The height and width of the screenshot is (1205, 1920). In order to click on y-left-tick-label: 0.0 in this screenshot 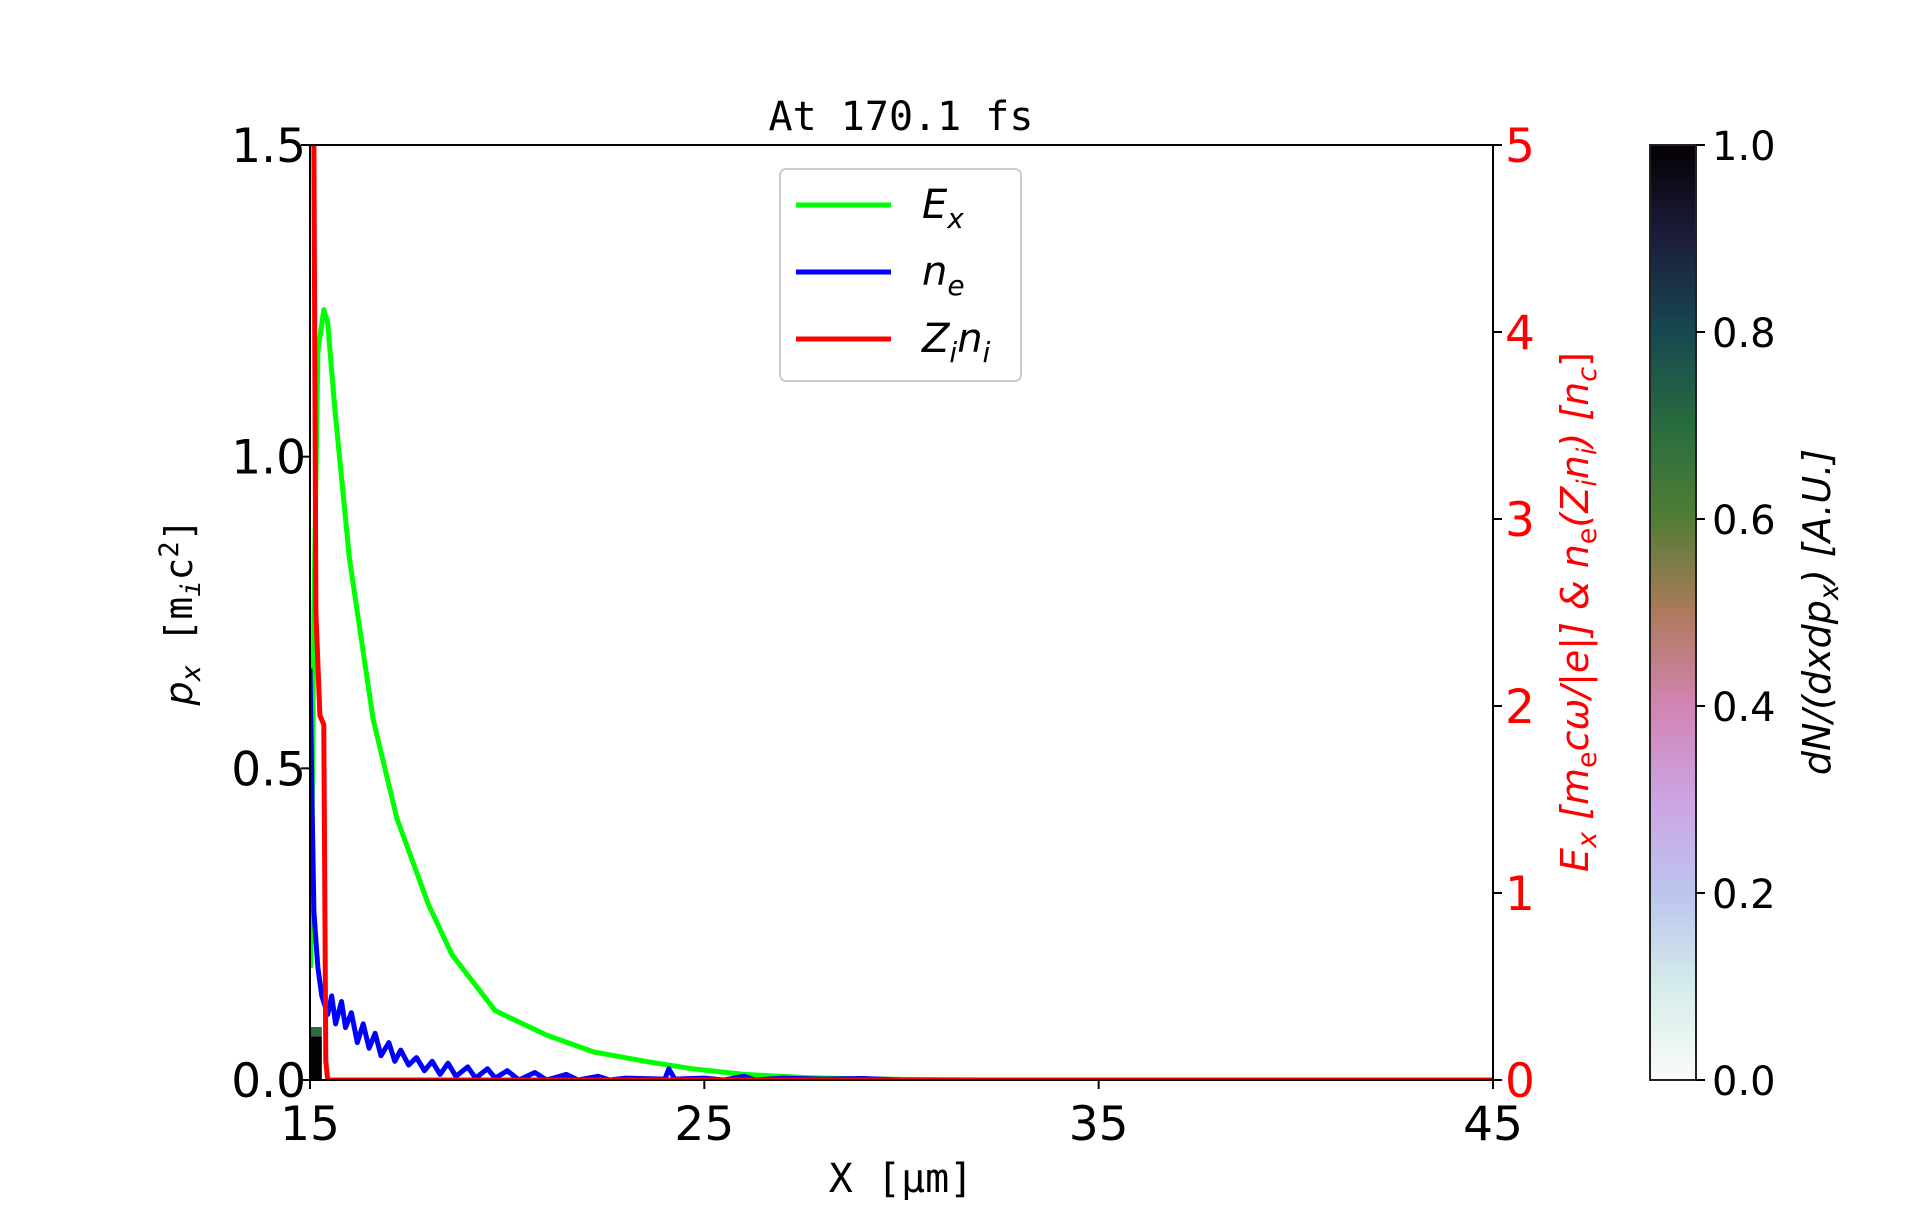, I will do `click(268, 1081)`.